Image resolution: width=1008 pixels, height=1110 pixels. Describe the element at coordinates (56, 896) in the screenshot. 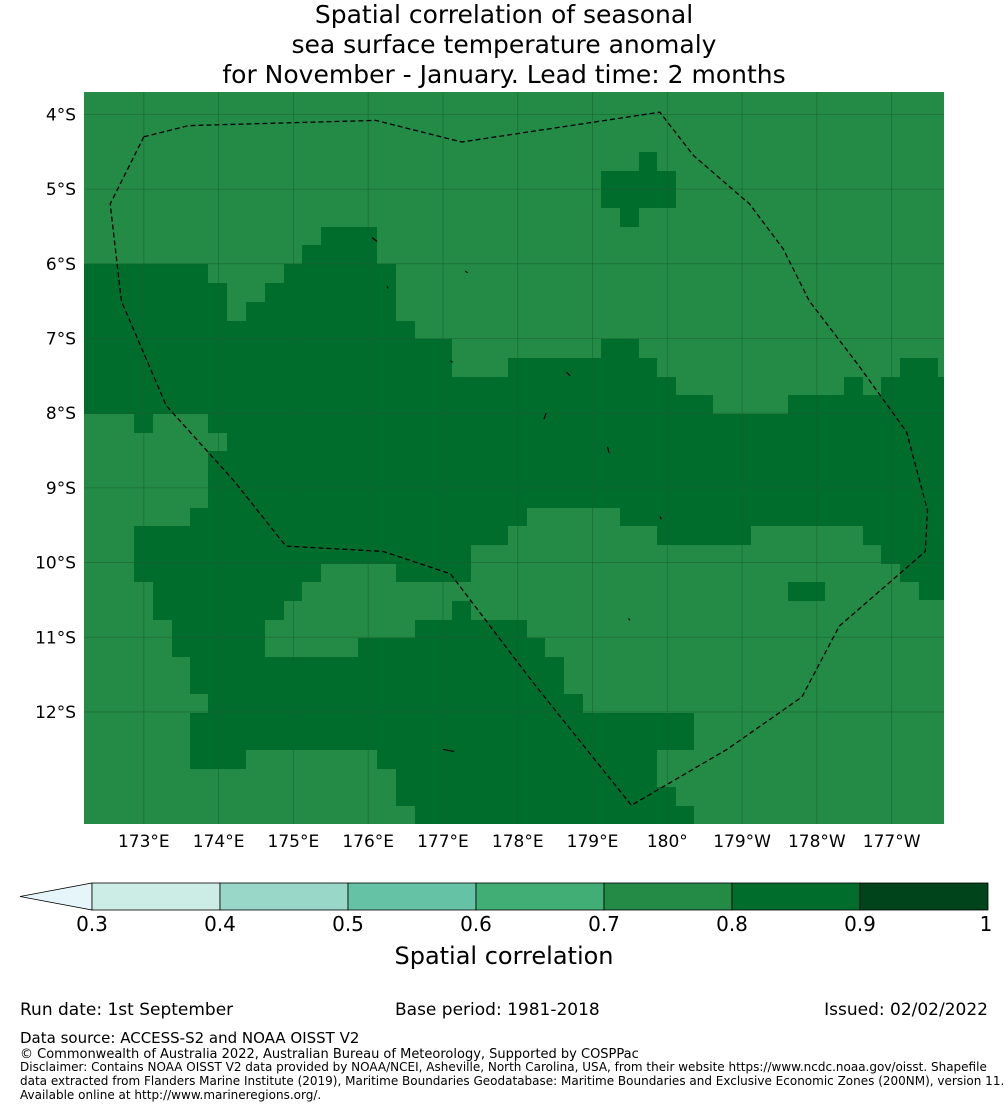

I see `colorbar-extend-arrow` at that location.